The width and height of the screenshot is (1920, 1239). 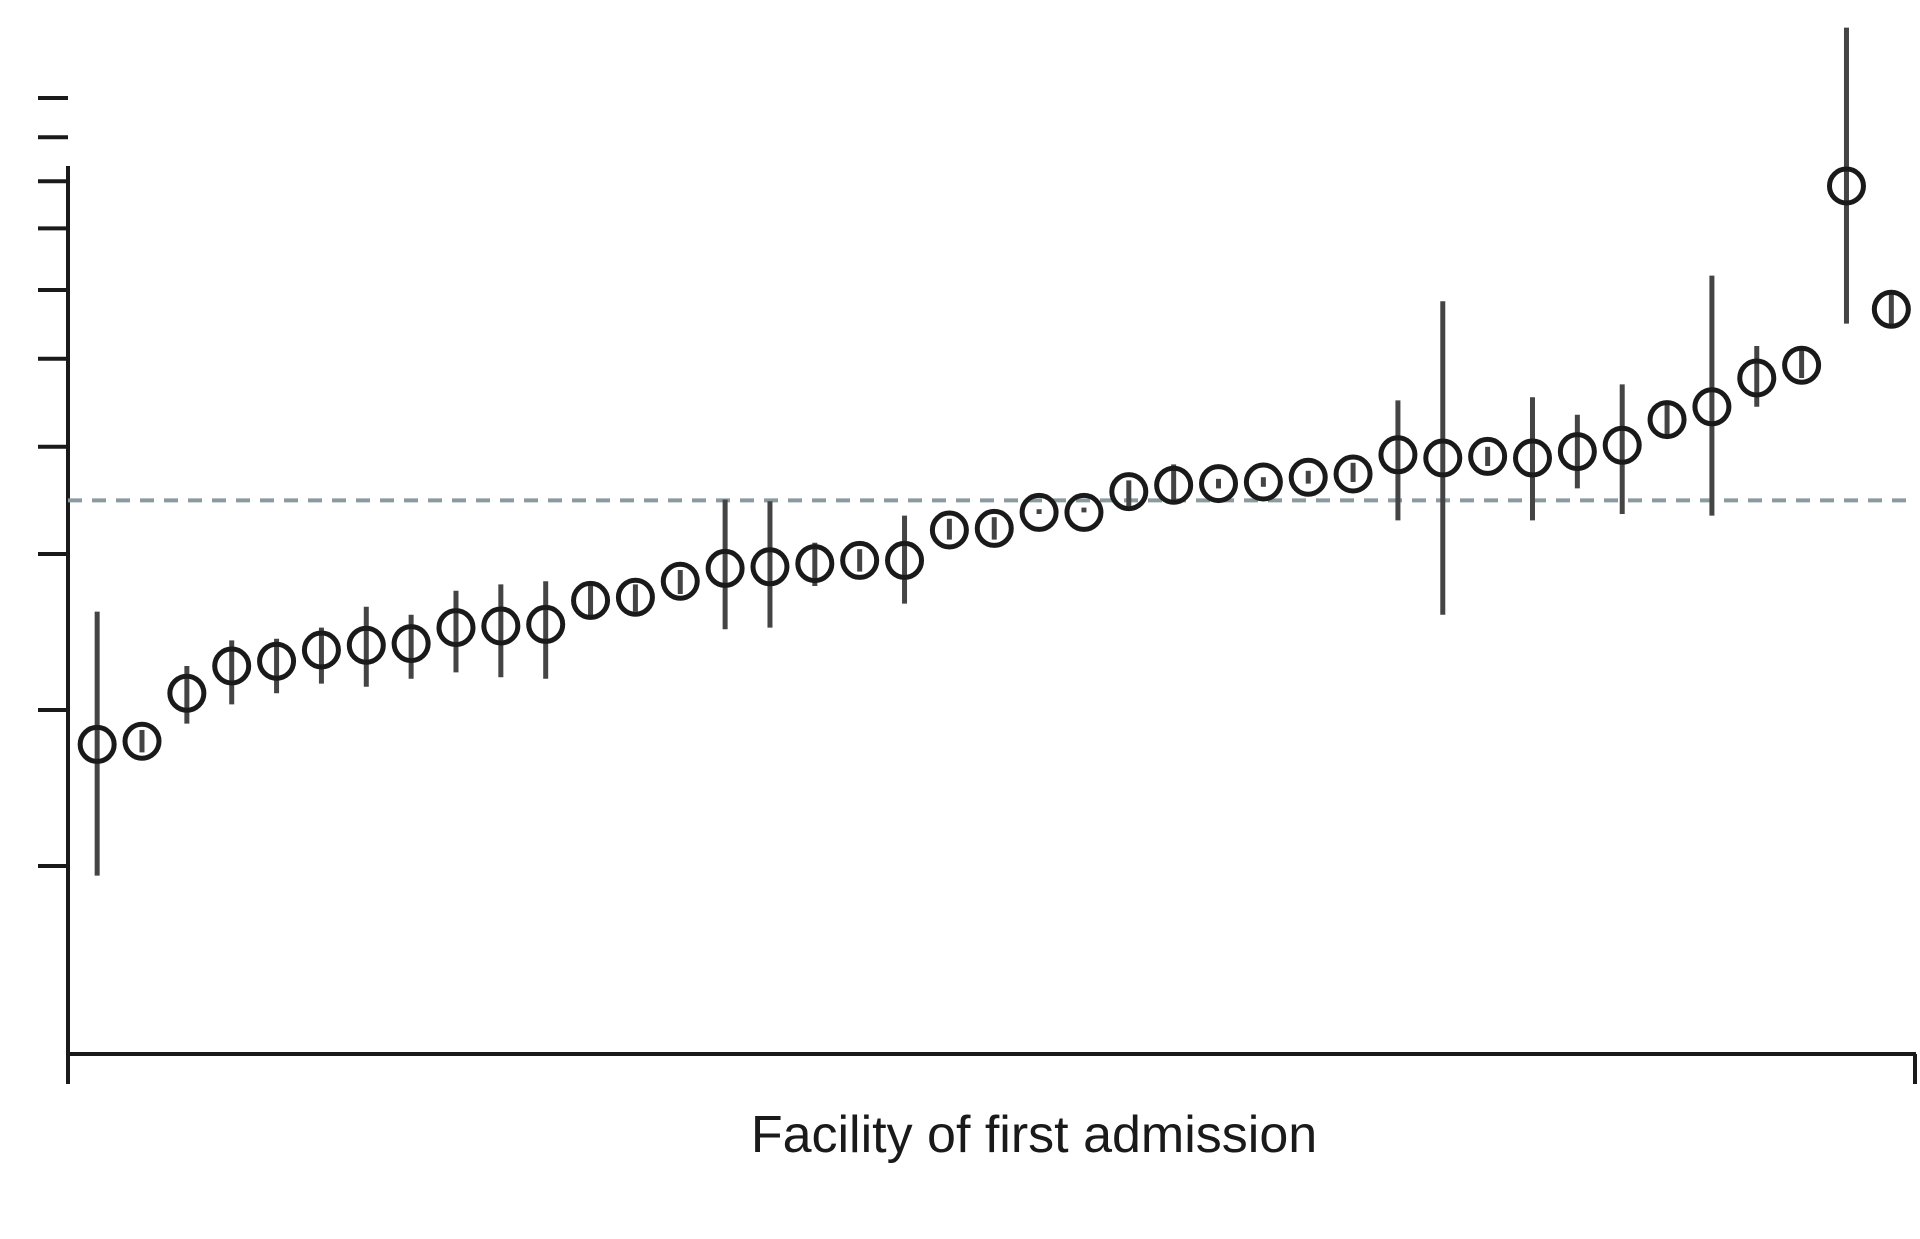 I want to click on x-axis-label: Facility of first admission, so click(x=1034, y=1135).